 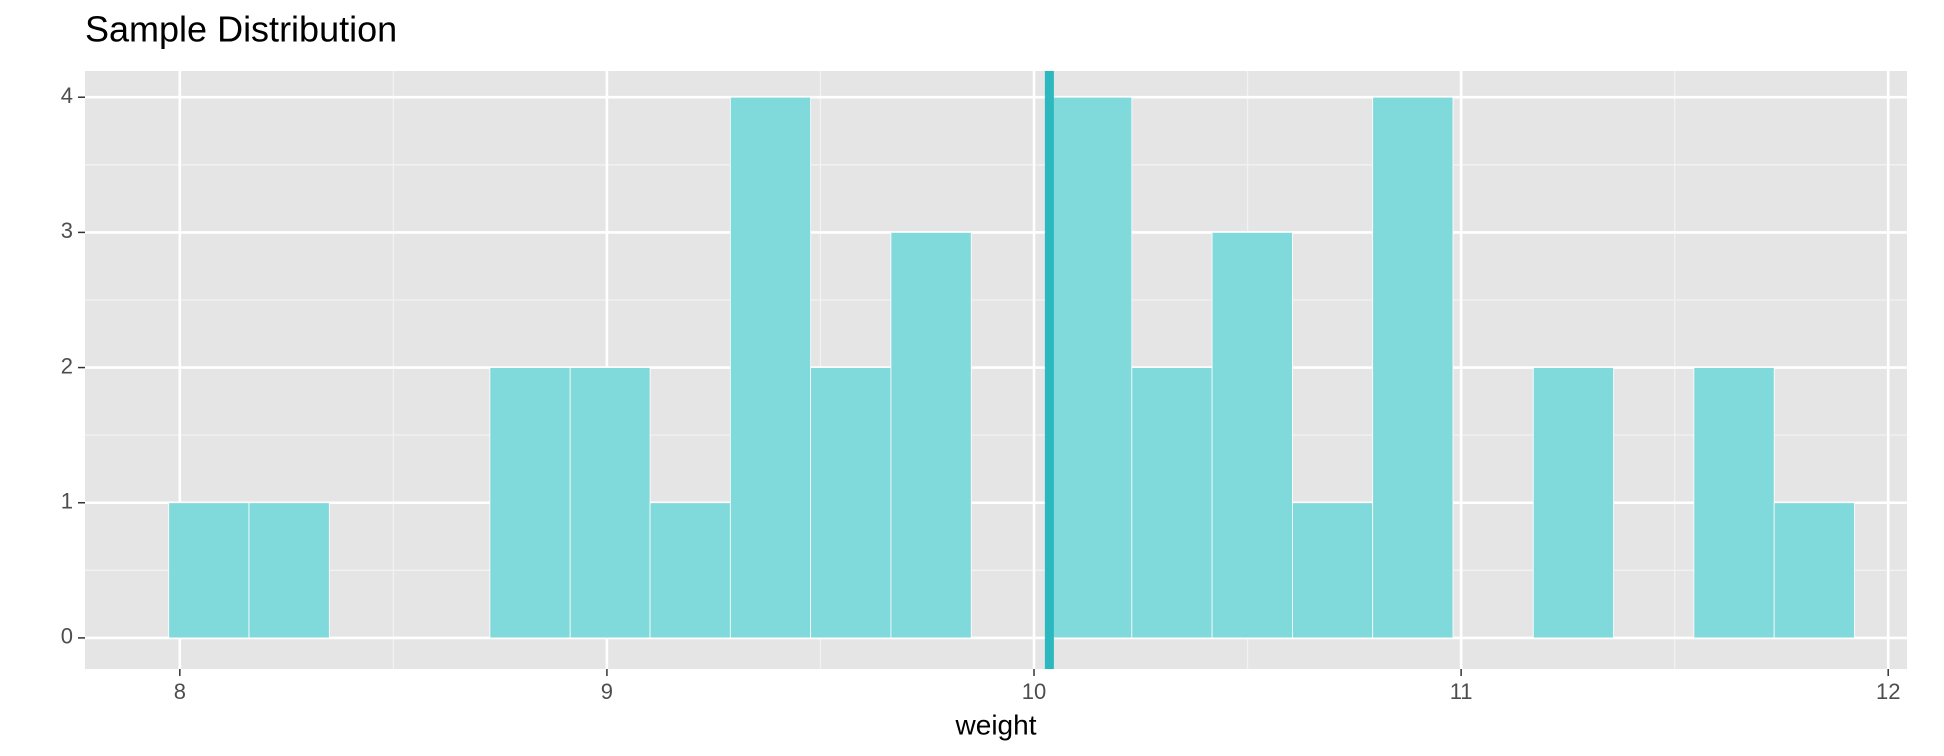 What do you see at coordinates (607, 691) in the screenshot?
I see `x-tick-label: 9` at bounding box center [607, 691].